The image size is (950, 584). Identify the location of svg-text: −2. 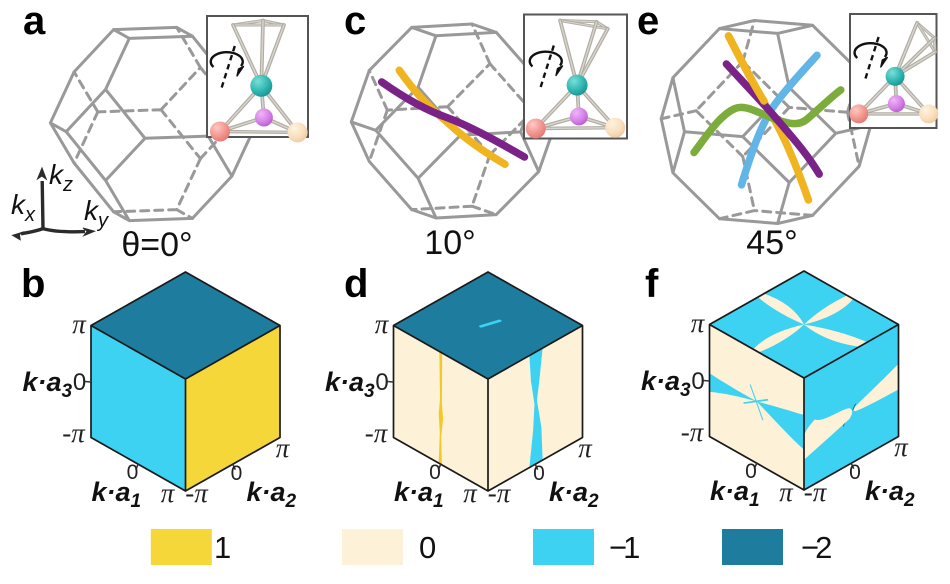
(816, 547).